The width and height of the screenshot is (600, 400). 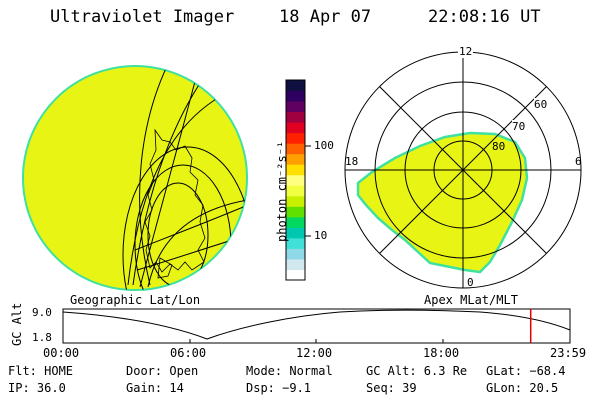 I want to click on polar-label-mlt-18: 18, so click(x=352, y=161).